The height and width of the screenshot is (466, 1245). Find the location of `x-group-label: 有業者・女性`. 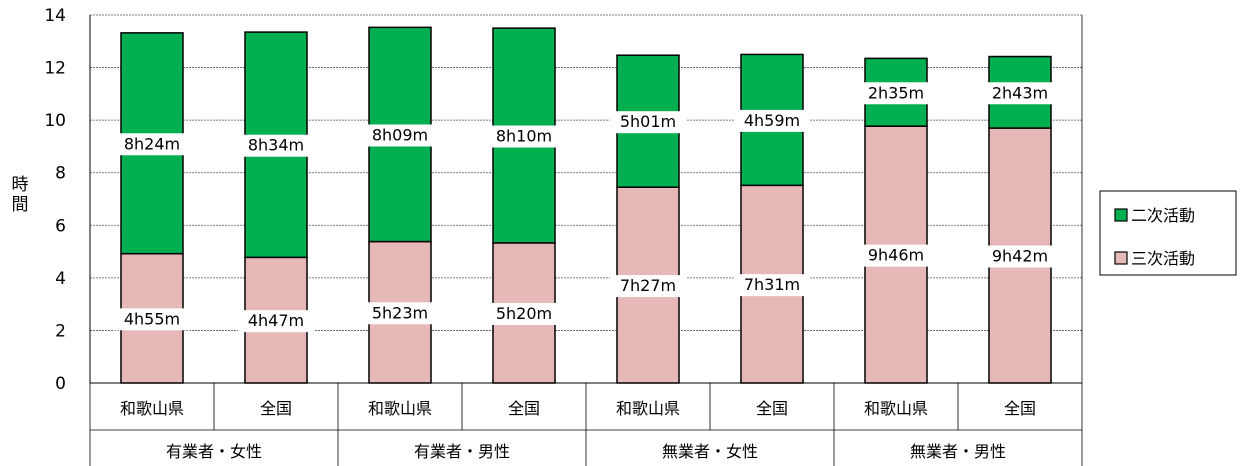

x-group-label: 有業者・女性 is located at coordinates (214, 451).